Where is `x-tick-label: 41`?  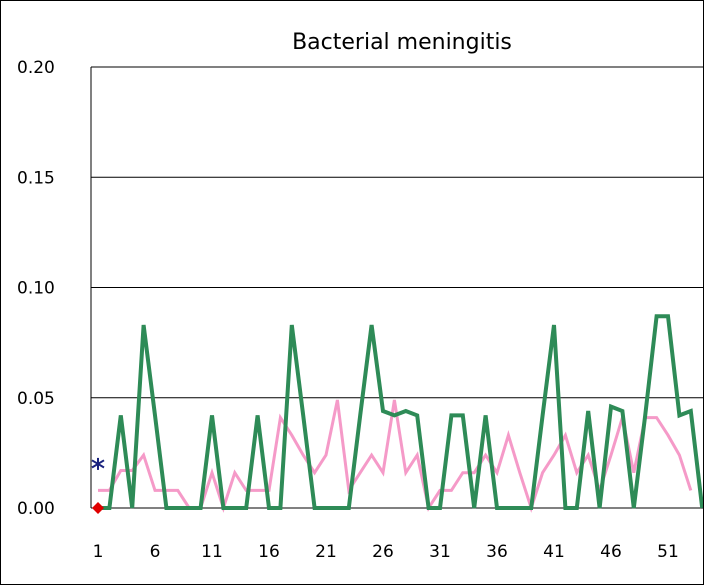
x-tick-label: 41 is located at coordinates (554, 552).